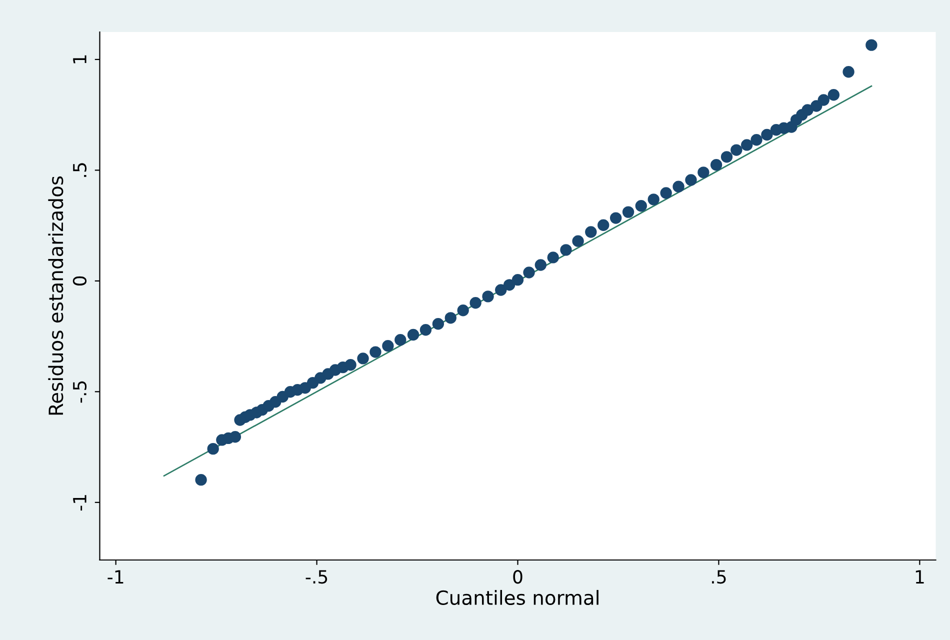  What do you see at coordinates (517, 577) in the screenshot?
I see `x-tick-label: 0` at bounding box center [517, 577].